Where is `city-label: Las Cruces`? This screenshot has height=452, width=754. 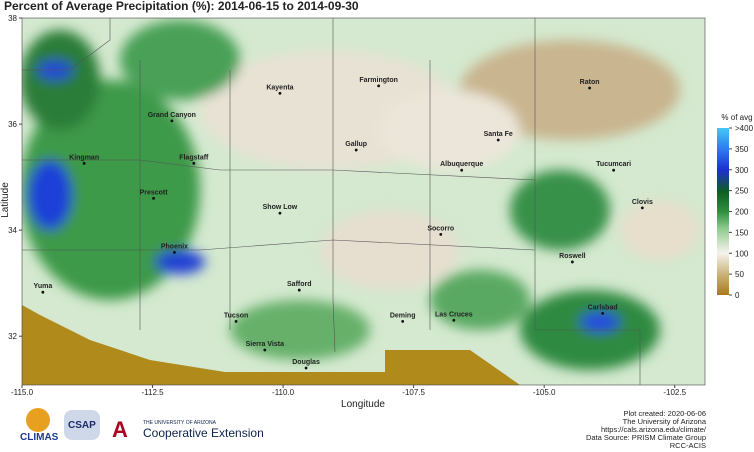
city-label: Las Cruces is located at coordinates (454, 314).